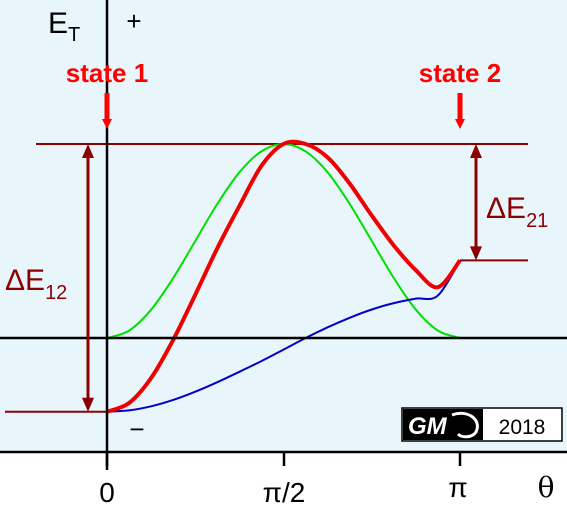  I want to click on x-tick-label-half-pi: π/2, so click(284, 492).